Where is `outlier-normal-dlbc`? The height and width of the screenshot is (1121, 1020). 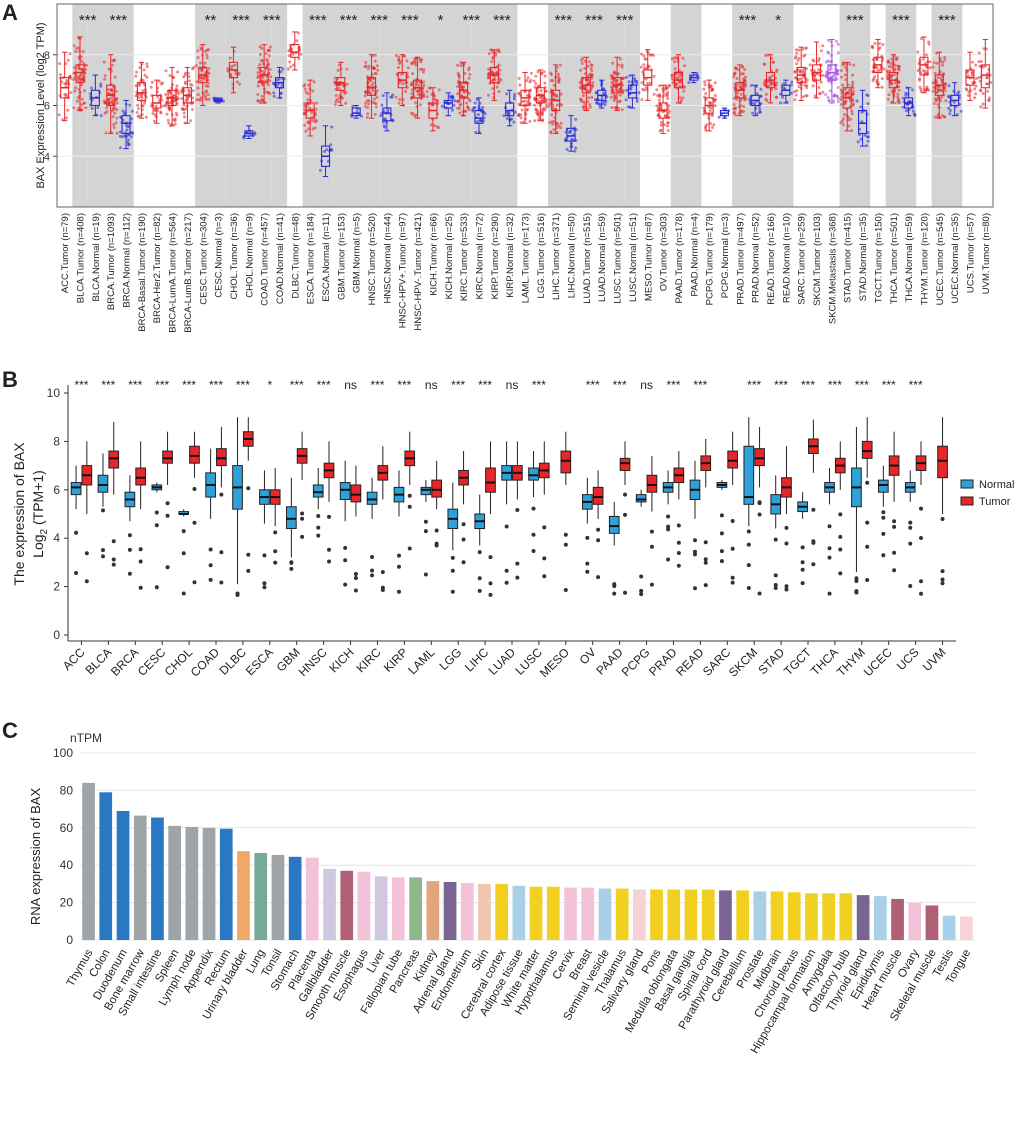
outlier-normal-dlbc is located at coordinates (237, 595).